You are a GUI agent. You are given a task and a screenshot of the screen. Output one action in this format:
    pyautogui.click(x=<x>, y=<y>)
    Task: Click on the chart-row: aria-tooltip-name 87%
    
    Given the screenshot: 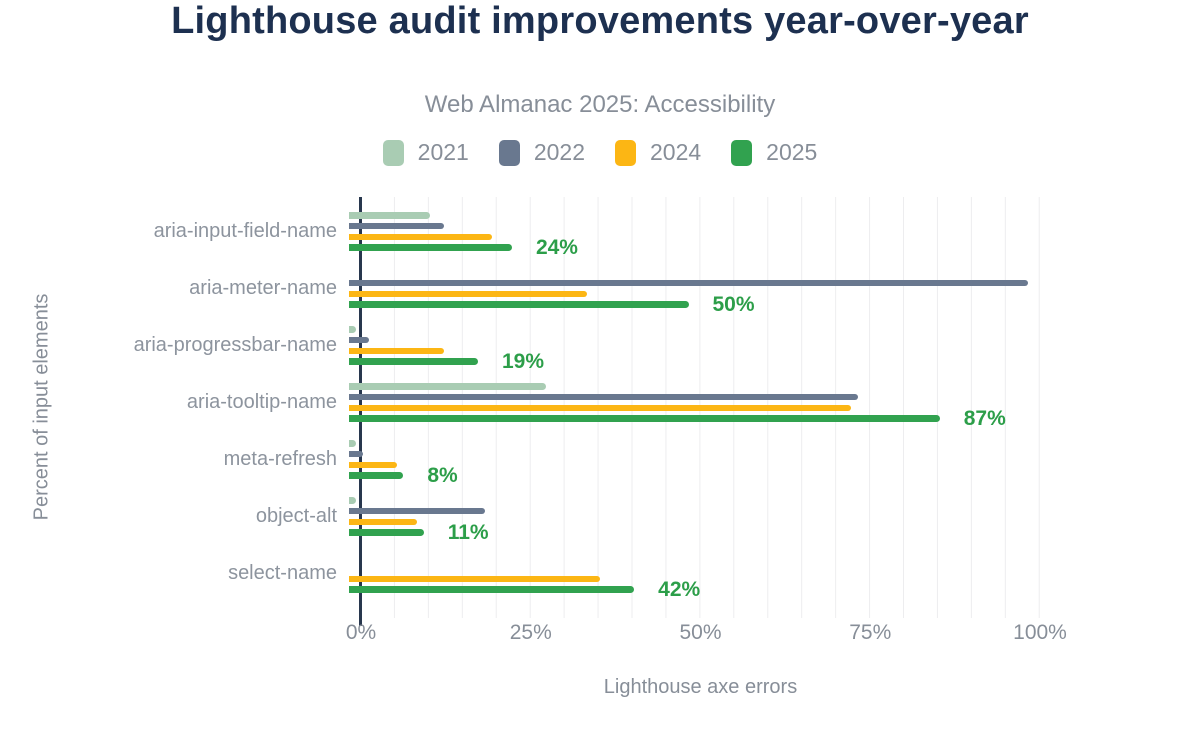 What is the action you would take?
    pyautogui.click(x=520, y=402)
    